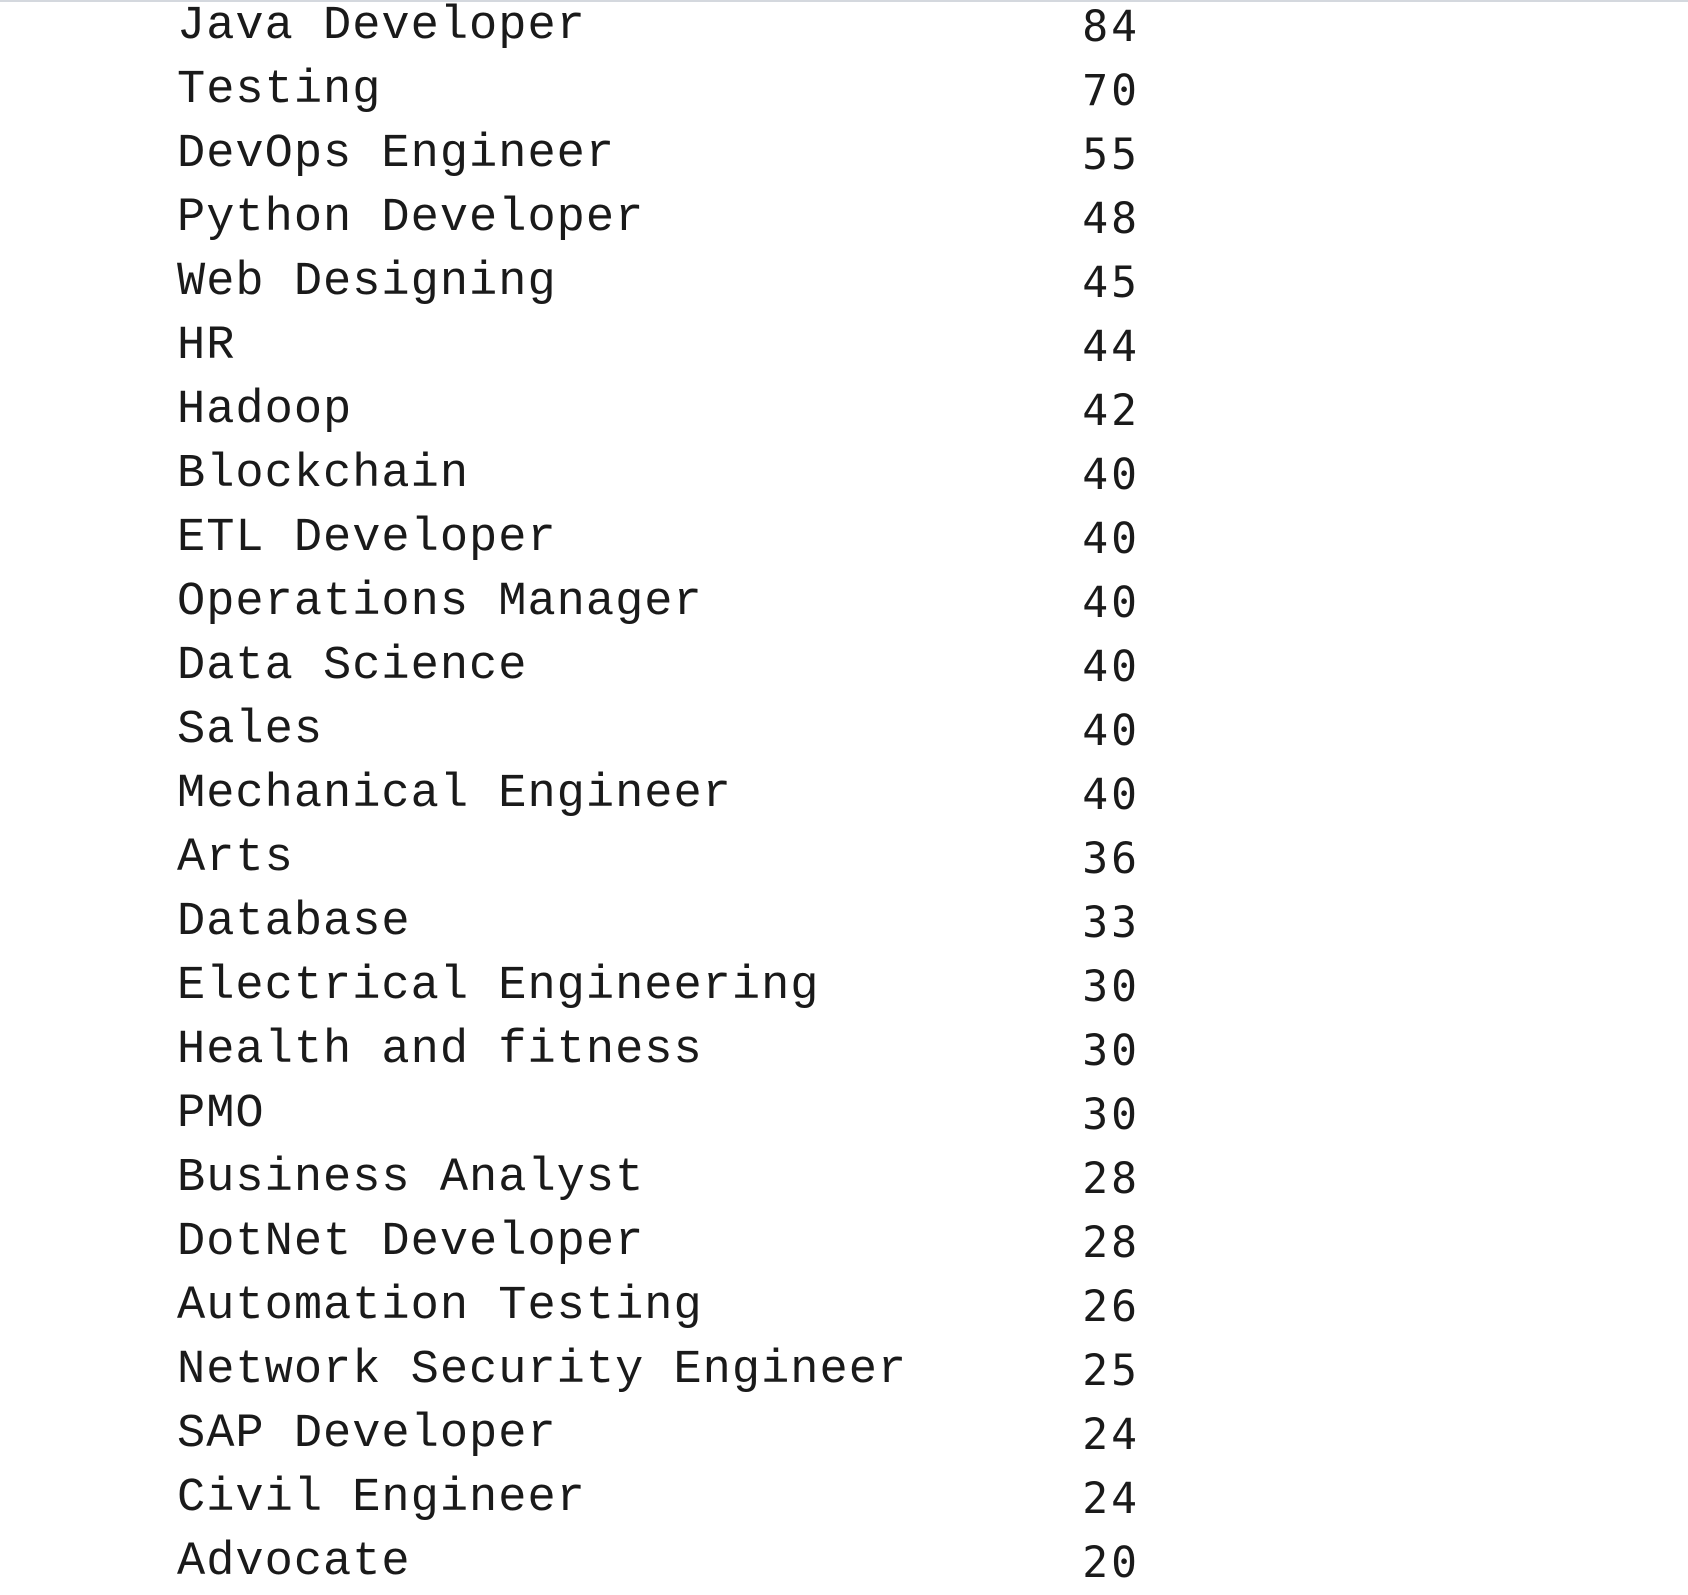  I want to click on category-count: 84, so click(1111, 27).